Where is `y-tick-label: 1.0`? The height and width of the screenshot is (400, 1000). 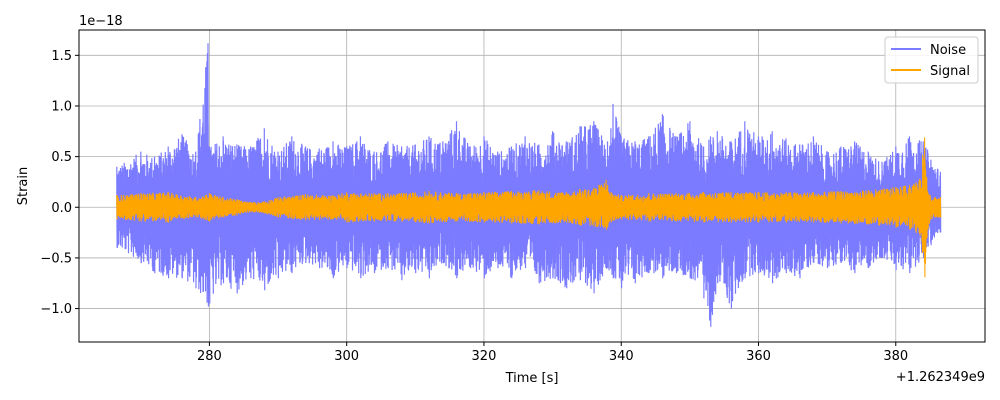 y-tick-label: 1.0 is located at coordinates (61, 106).